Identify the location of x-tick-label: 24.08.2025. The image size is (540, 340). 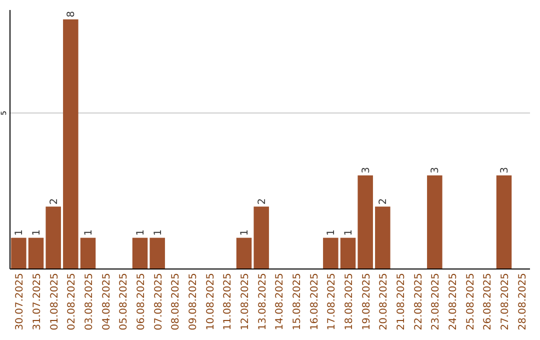
(453, 301).